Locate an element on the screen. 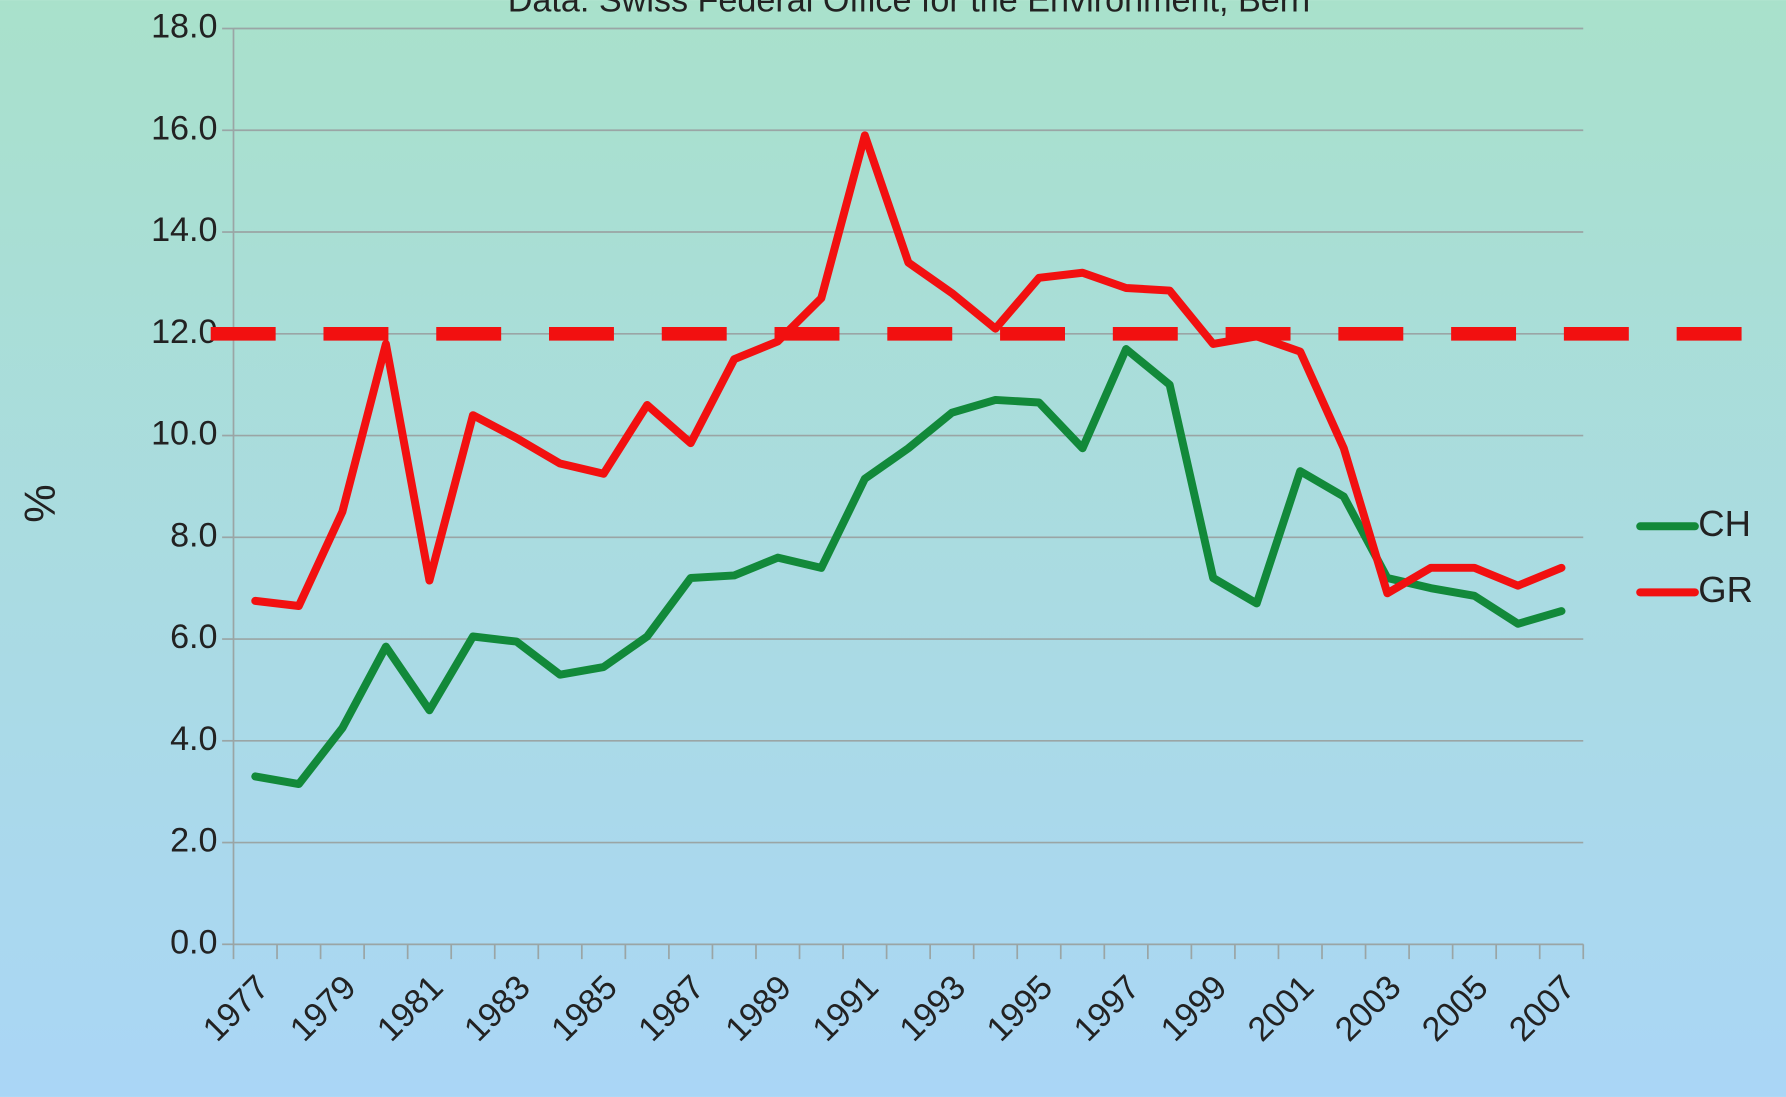 This screenshot has height=1097, width=1786. legend-label: GR is located at coordinates (1725, 589).